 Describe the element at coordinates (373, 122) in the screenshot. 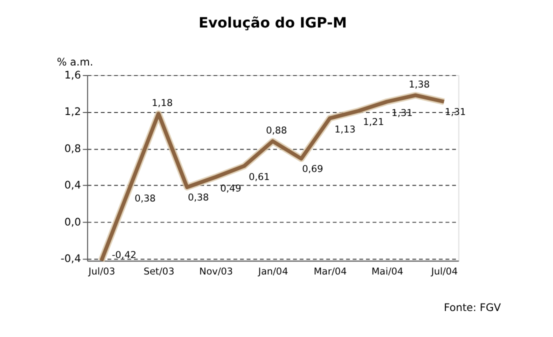

I see `data-label: 1,21` at that location.